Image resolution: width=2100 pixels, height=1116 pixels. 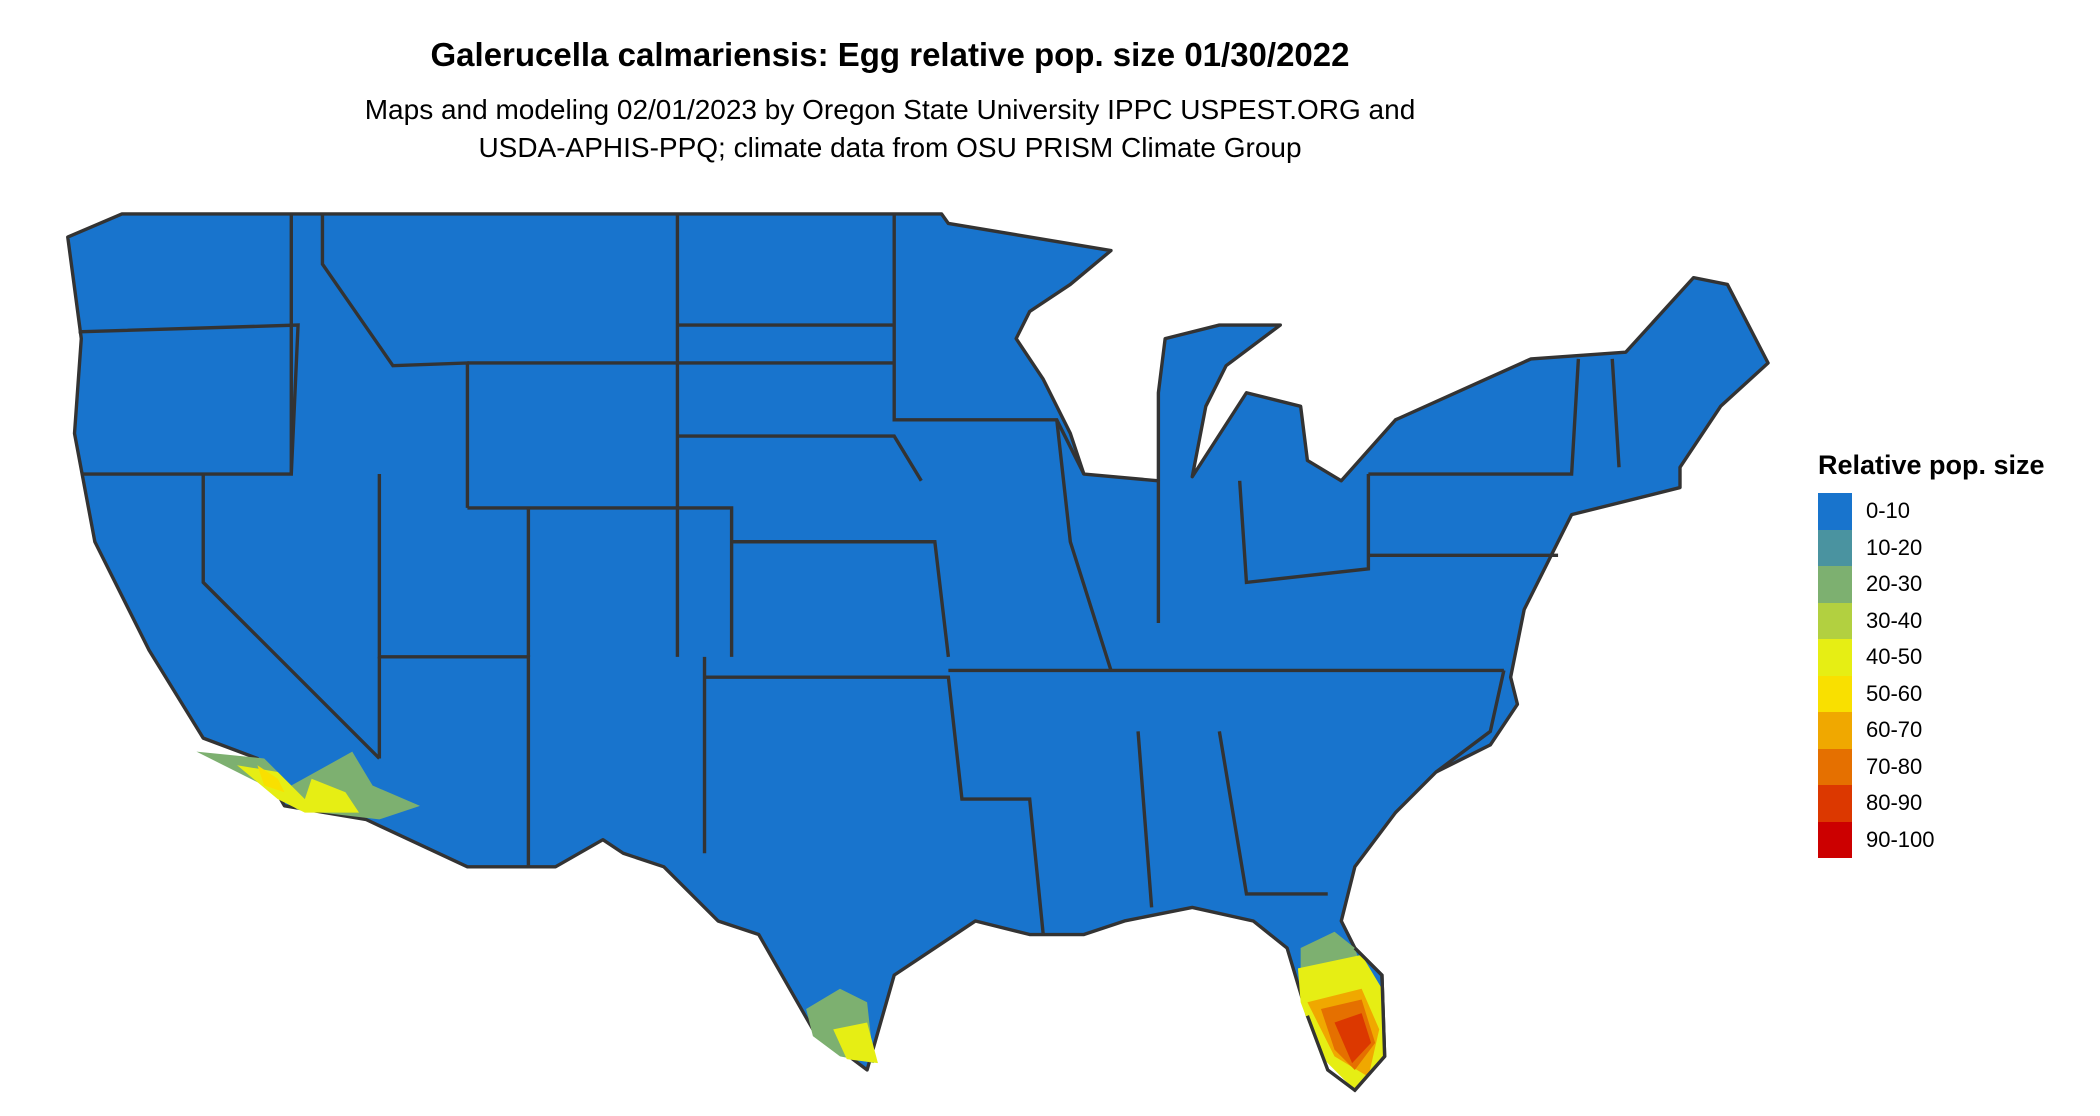 What do you see at coordinates (1931, 511) in the screenshot?
I see `legend-item: 0-10` at bounding box center [1931, 511].